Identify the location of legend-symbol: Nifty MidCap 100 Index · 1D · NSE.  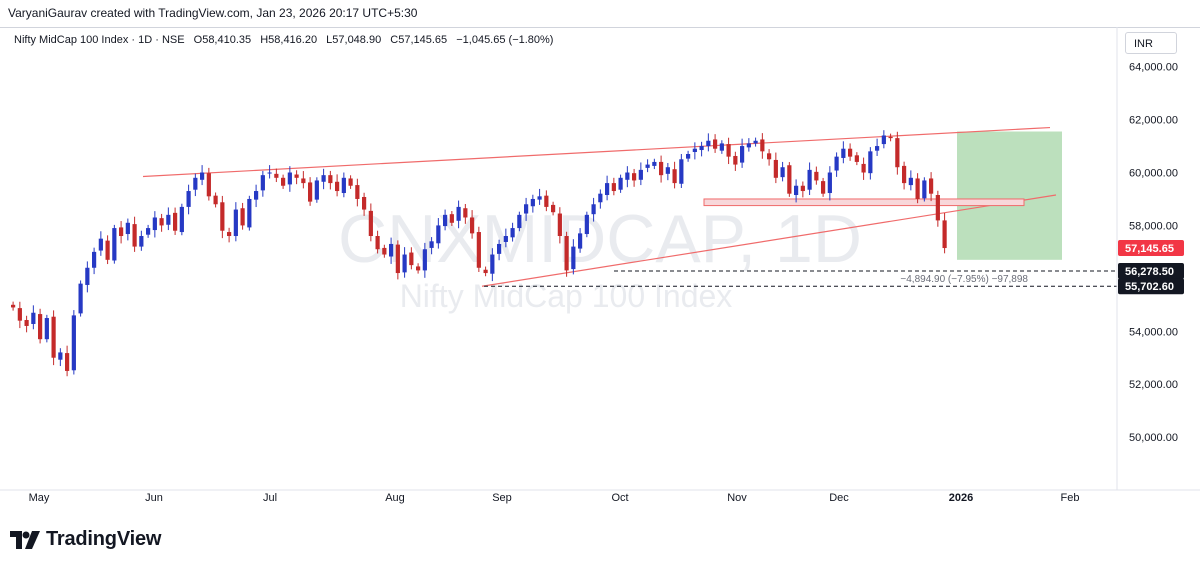
(99, 40).